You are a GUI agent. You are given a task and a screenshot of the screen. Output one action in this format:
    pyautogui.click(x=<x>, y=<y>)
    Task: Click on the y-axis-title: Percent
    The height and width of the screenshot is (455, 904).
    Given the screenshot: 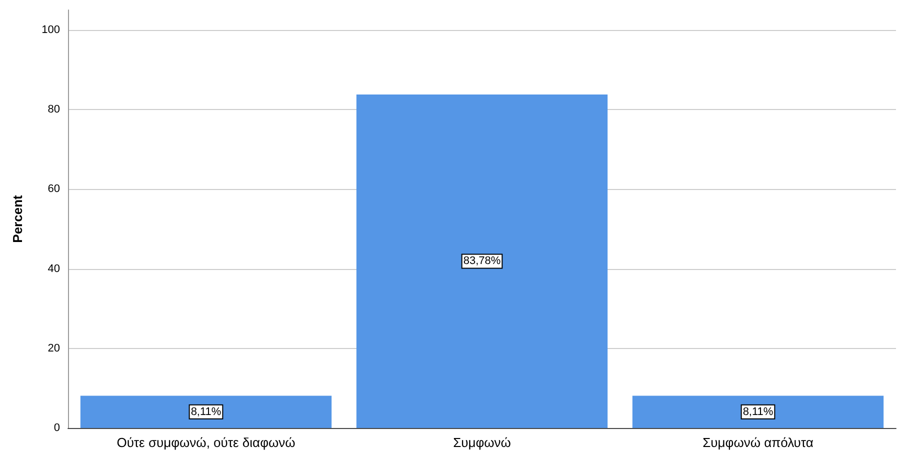 What is the action you would take?
    pyautogui.click(x=17, y=218)
    